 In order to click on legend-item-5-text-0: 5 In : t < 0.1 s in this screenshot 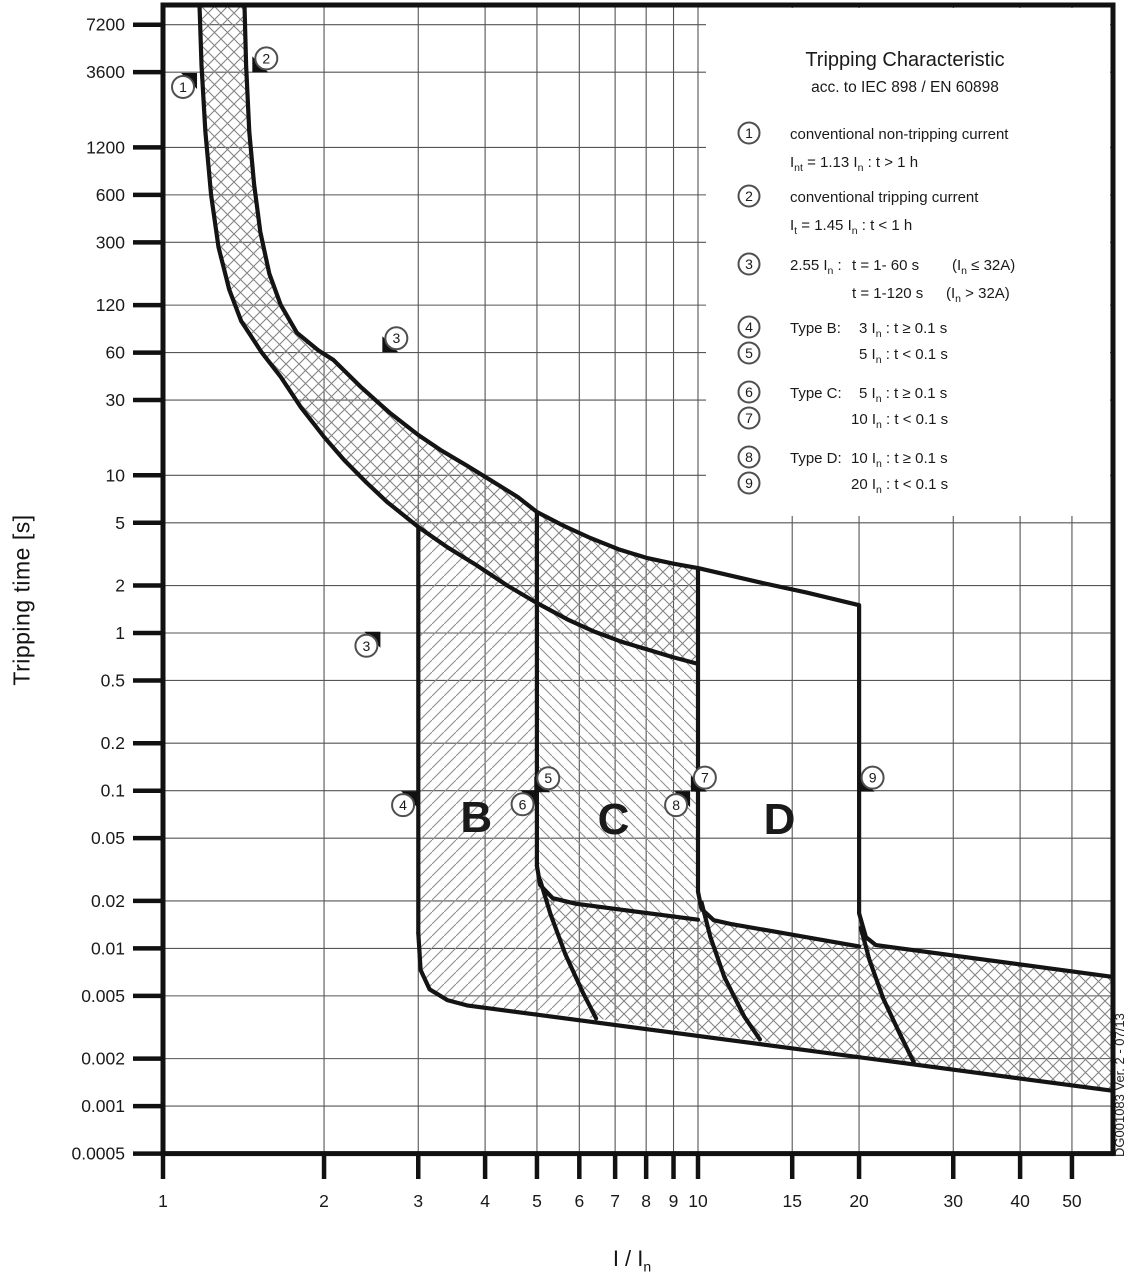, I will do `click(903, 356)`.